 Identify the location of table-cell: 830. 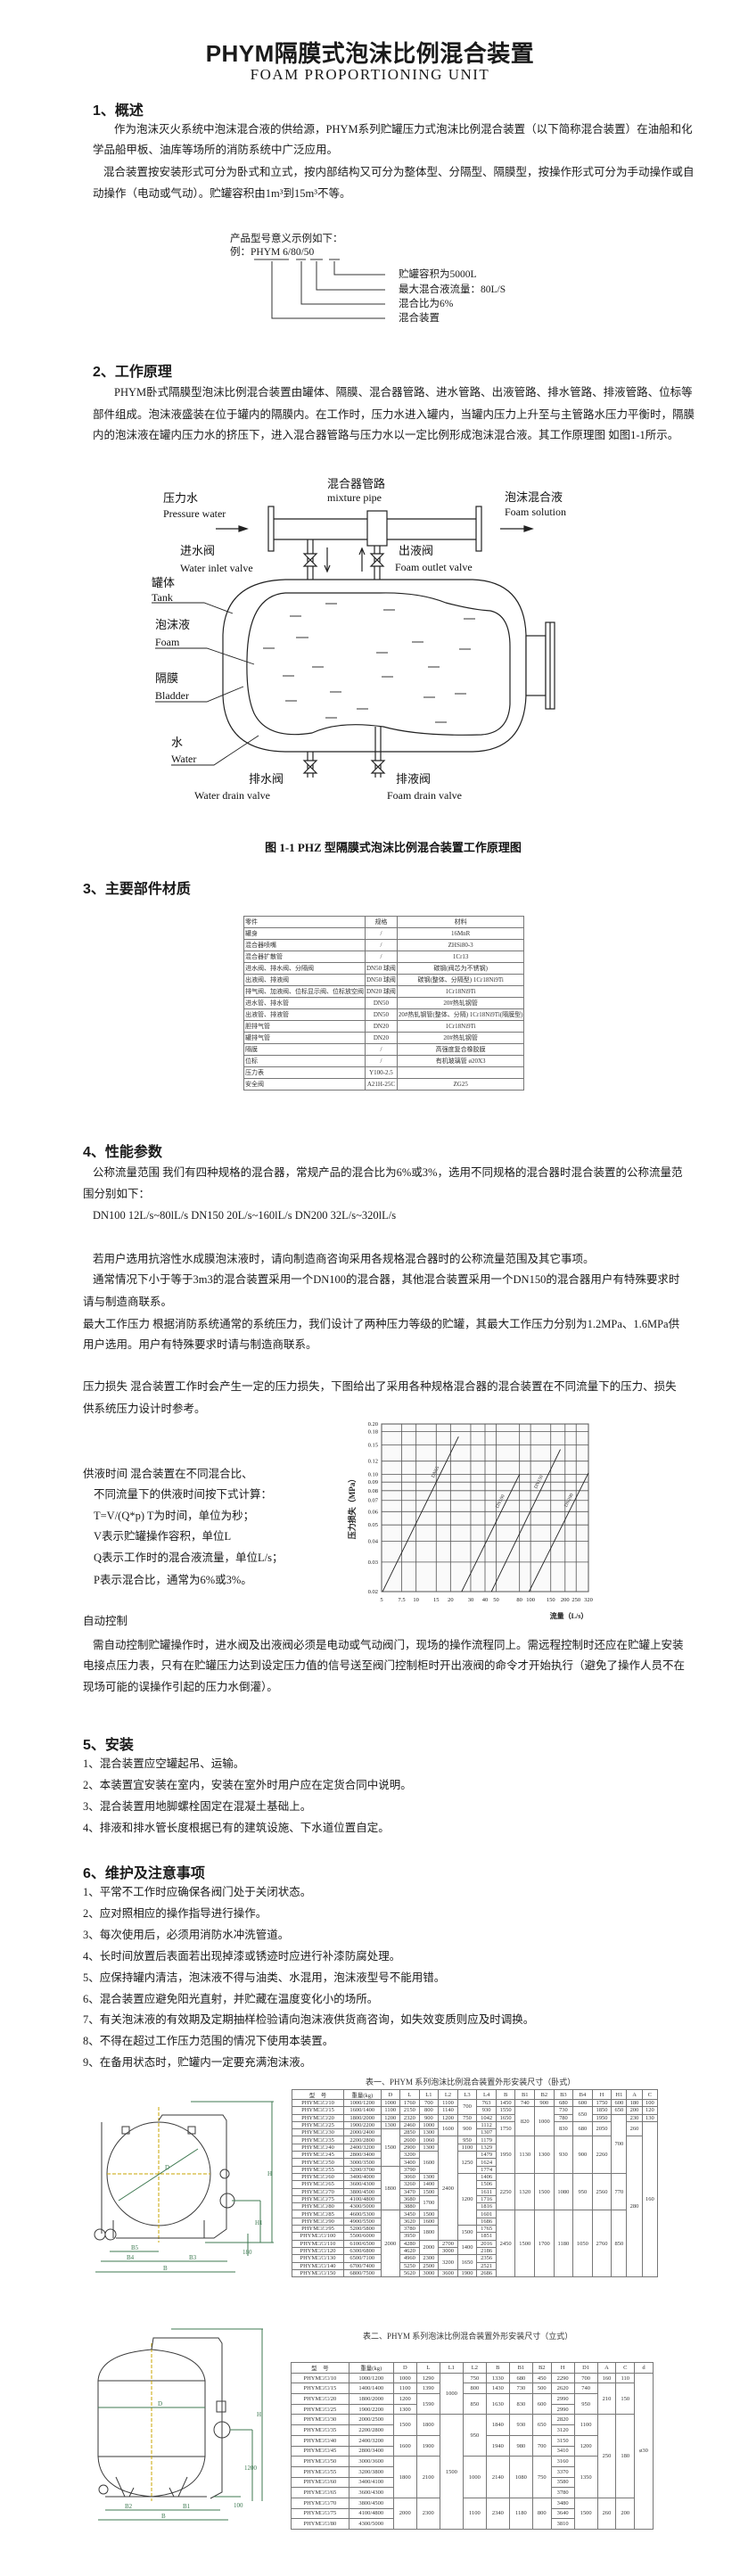
(520, 2404).